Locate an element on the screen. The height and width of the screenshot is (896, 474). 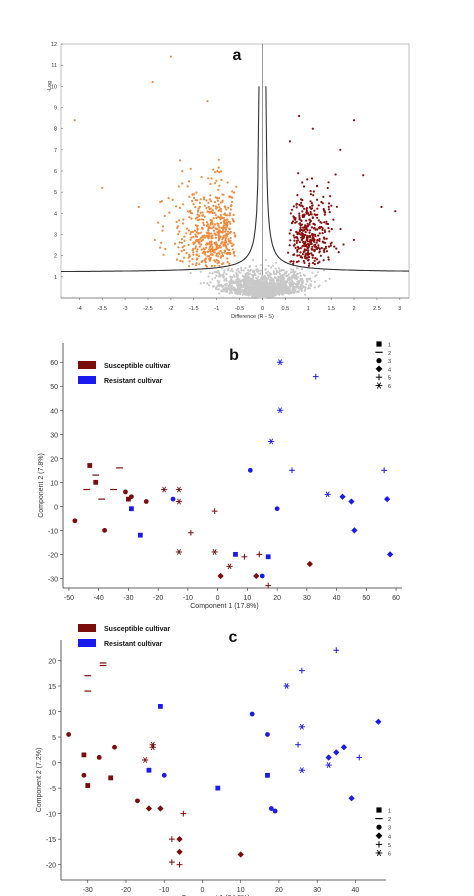
y-tick-label: 4 is located at coordinates (55, 214).